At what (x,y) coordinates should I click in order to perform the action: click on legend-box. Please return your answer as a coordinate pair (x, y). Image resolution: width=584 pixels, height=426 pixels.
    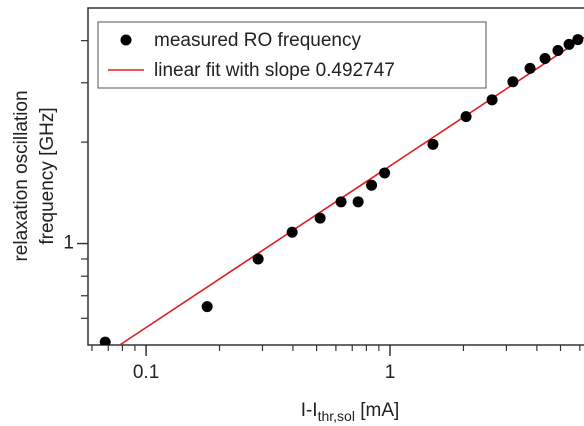
    Looking at the image, I should click on (292, 55).